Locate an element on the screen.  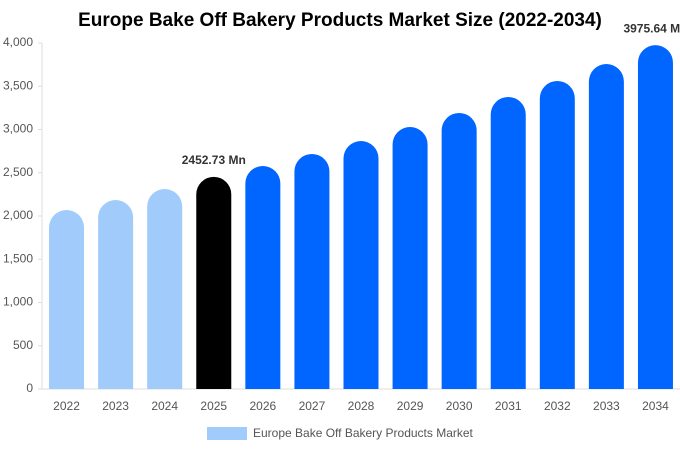
x-tick-label: 2034 is located at coordinates (655, 406).